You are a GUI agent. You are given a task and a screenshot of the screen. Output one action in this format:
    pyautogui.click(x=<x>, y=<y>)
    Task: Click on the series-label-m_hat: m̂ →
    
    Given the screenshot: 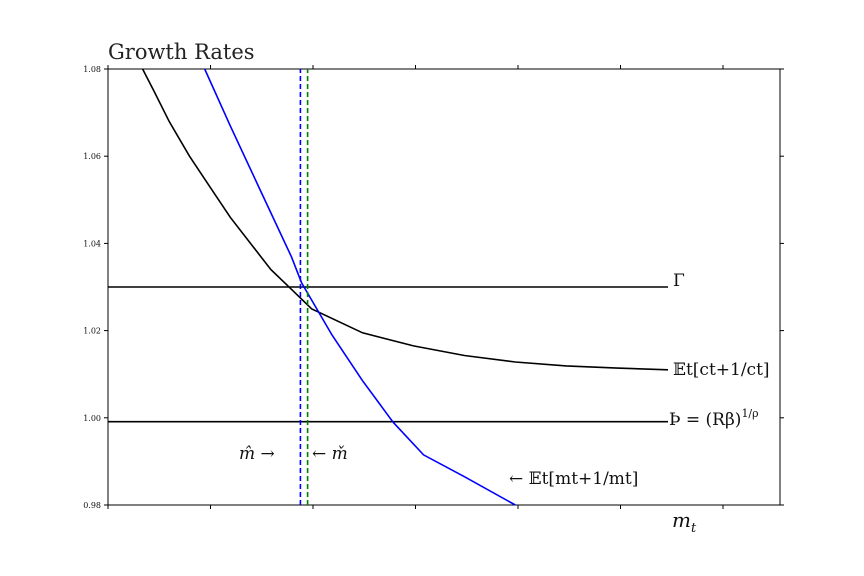 What is the action you would take?
    pyautogui.click(x=257, y=454)
    